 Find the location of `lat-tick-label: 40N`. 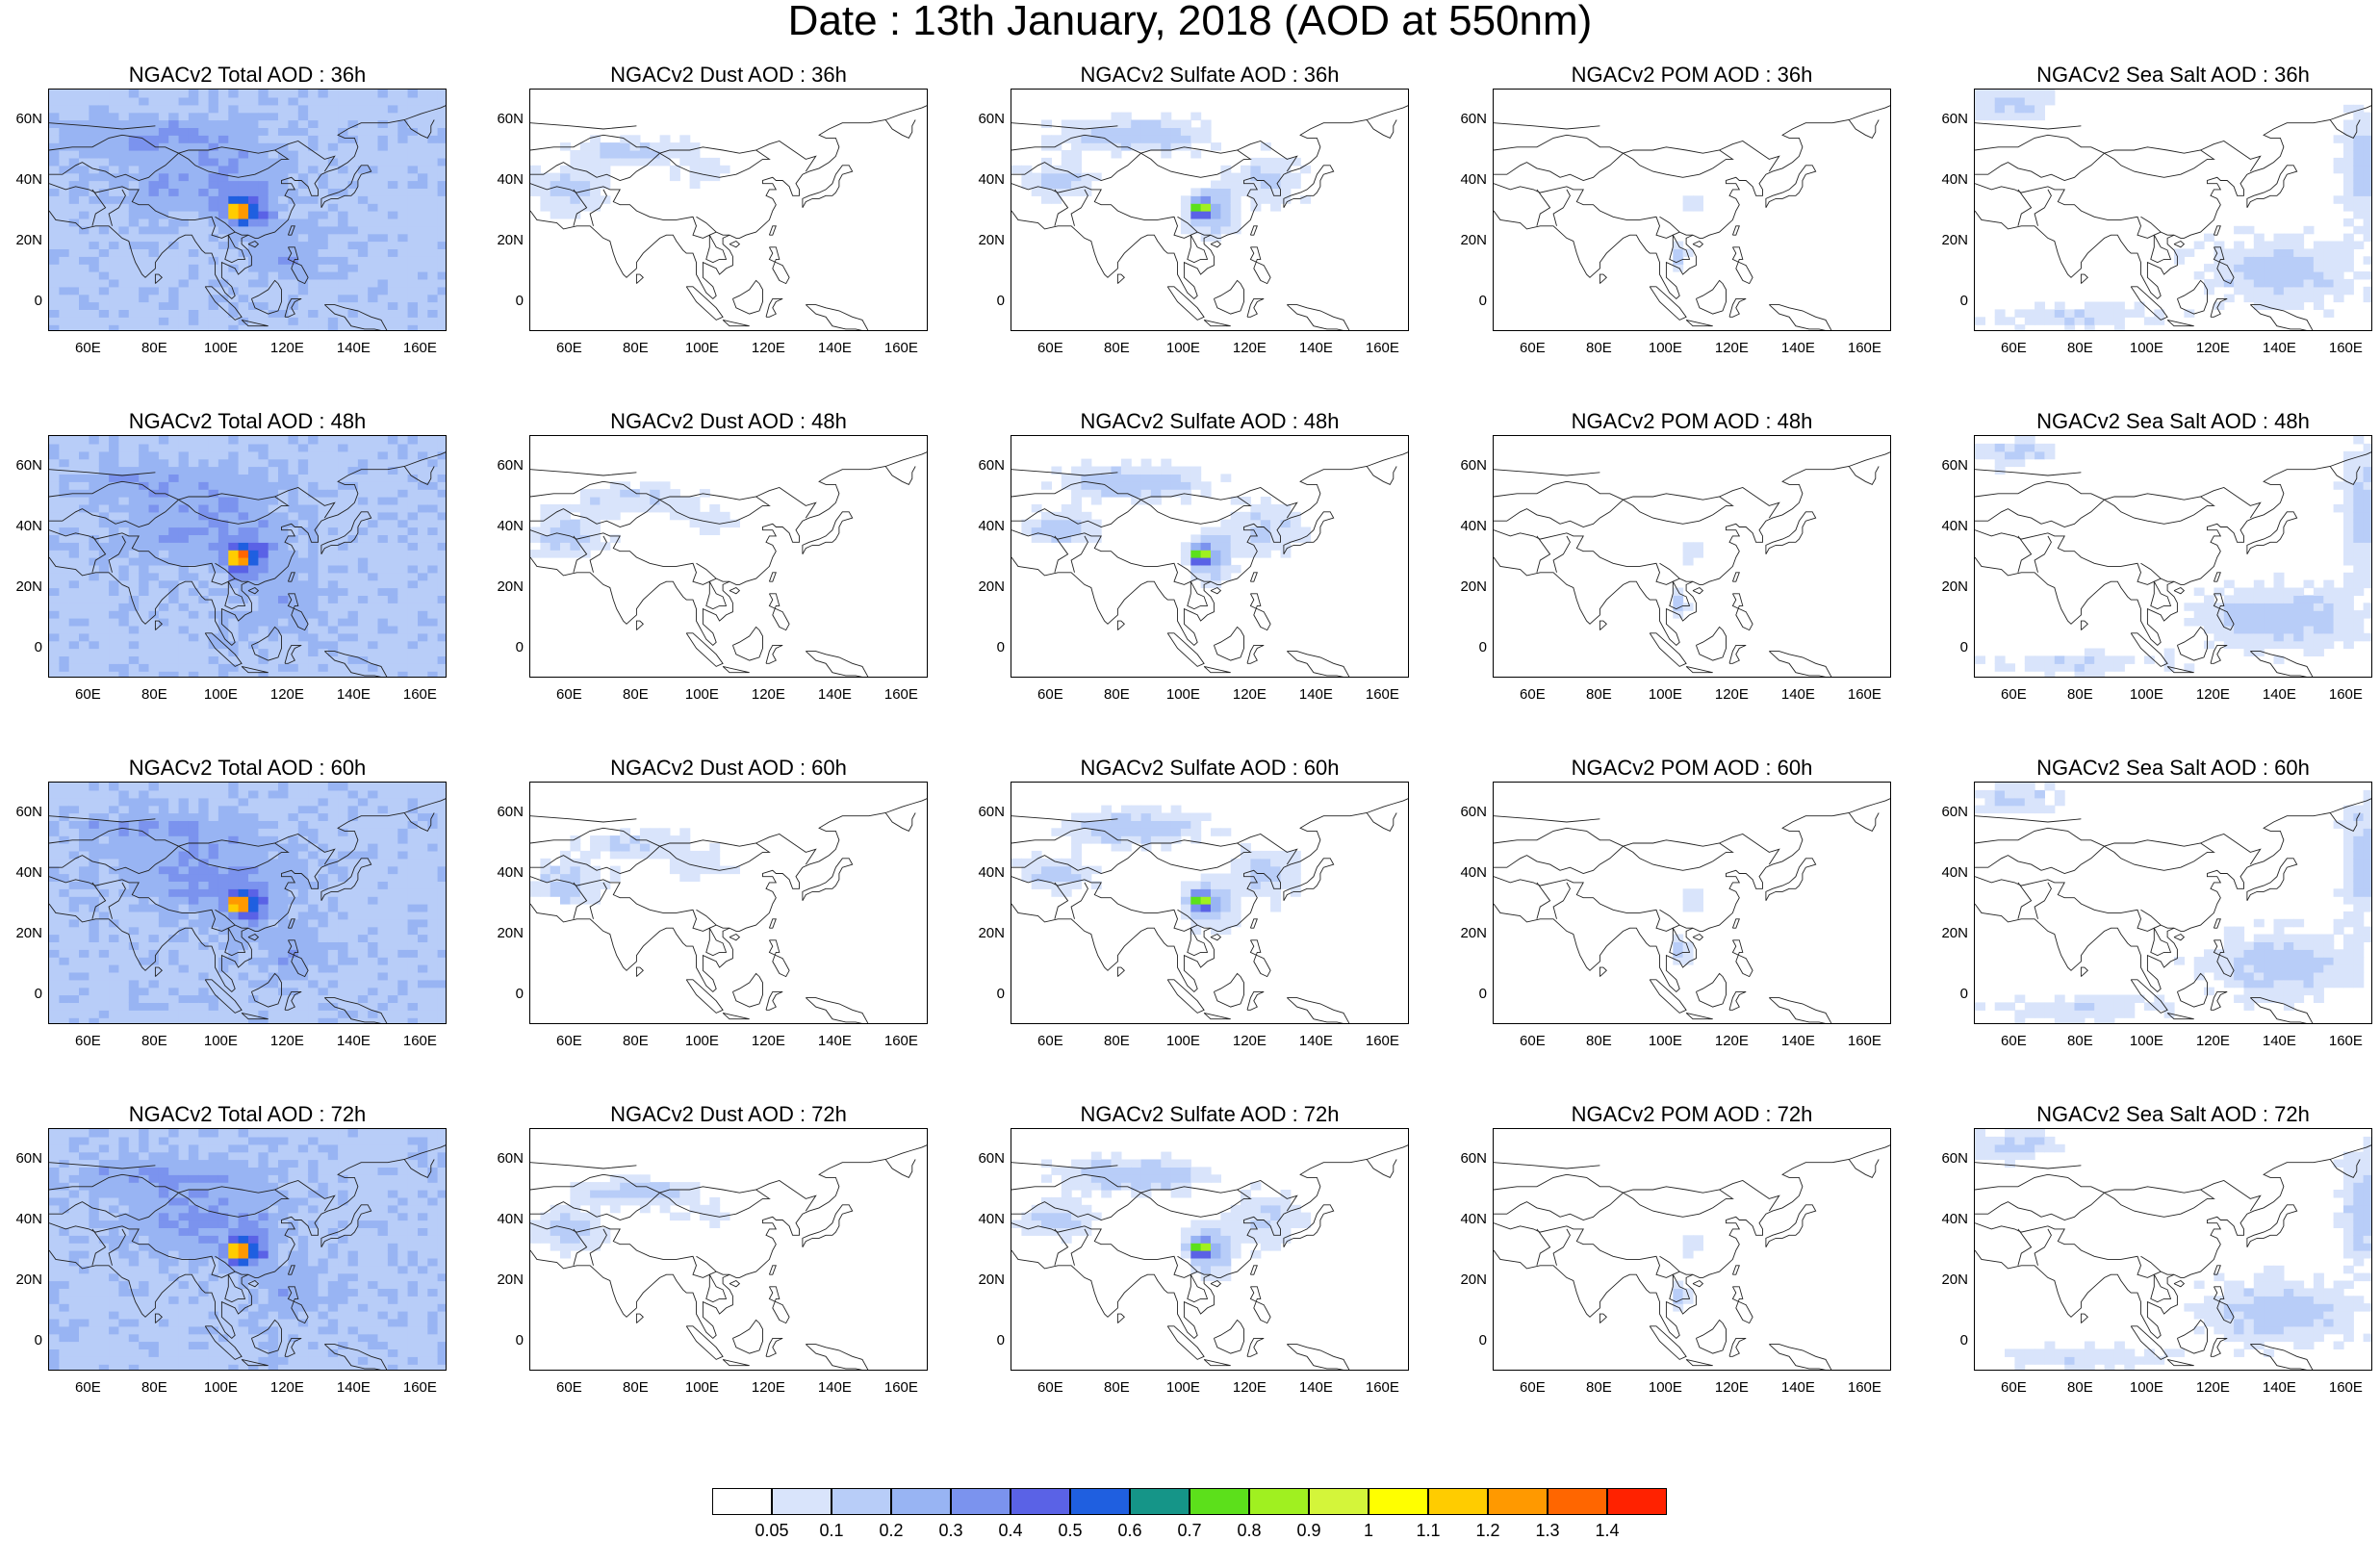

lat-tick-label: 40N is located at coordinates (504, 179).